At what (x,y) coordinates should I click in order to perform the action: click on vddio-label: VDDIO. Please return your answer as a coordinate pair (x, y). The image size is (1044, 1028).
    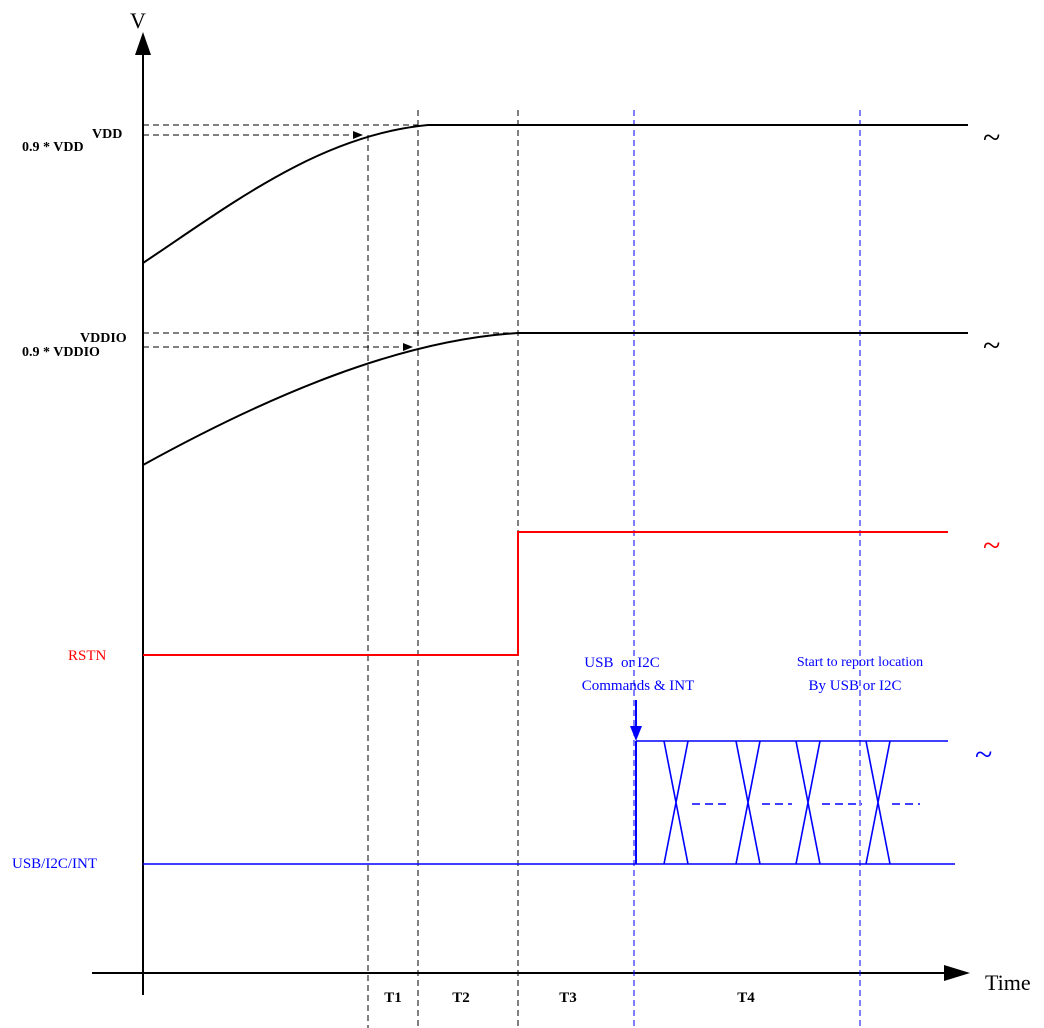
    Looking at the image, I should click on (103, 338).